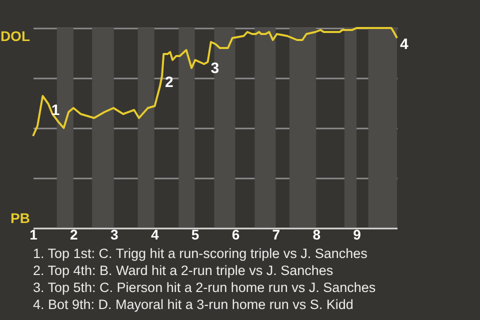 The height and width of the screenshot is (320, 480). I want to click on text: PB, so click(20, 218).